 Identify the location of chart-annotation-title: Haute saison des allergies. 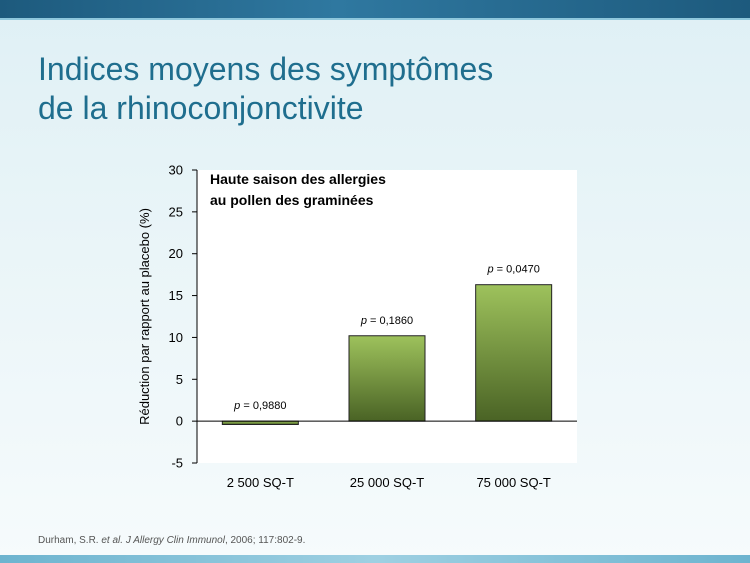
(298, 179).